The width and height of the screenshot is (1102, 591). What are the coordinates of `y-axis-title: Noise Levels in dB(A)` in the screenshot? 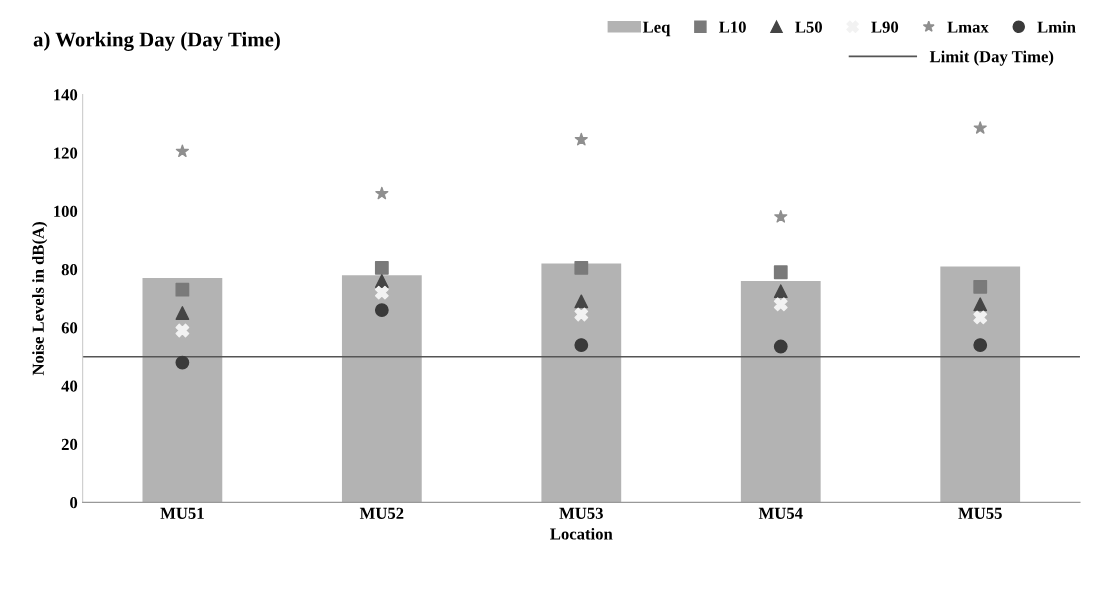 It's located at (40, 299).